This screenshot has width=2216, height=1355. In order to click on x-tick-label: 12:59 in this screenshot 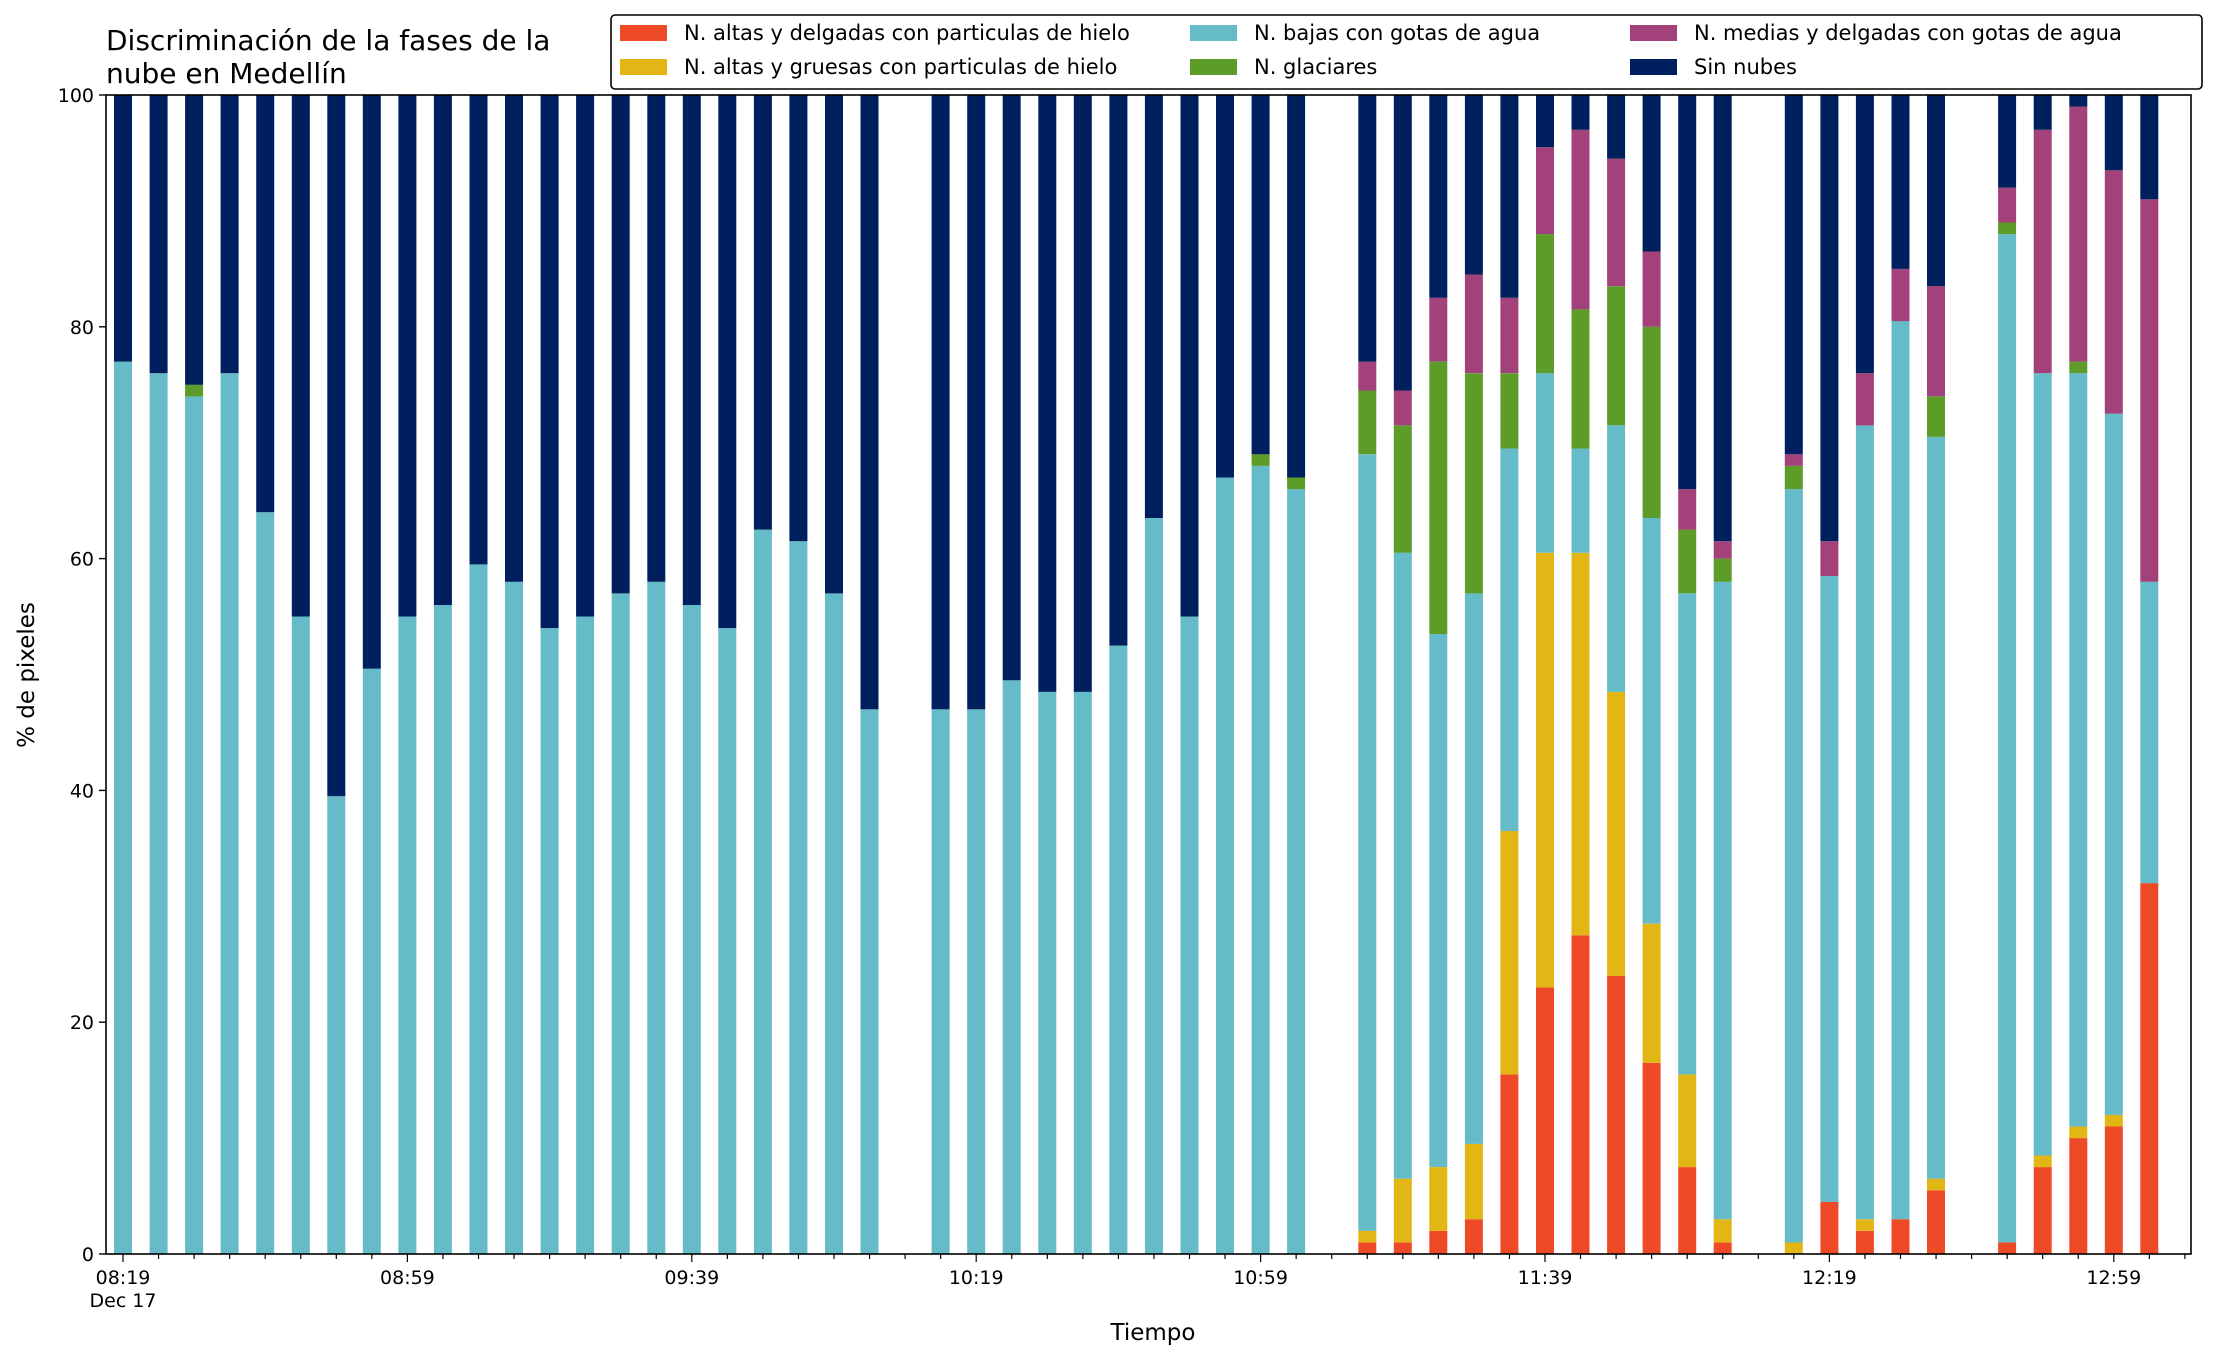, I will do `click(2113, 1278)`.